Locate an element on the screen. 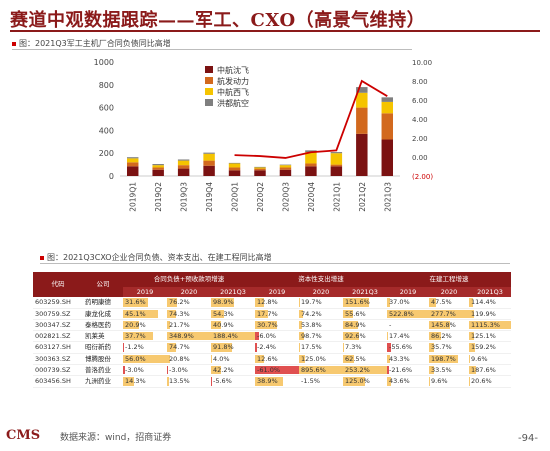 This screenshot has height=451, width=550. page-number: -94- is located at coordinates (528, 438).